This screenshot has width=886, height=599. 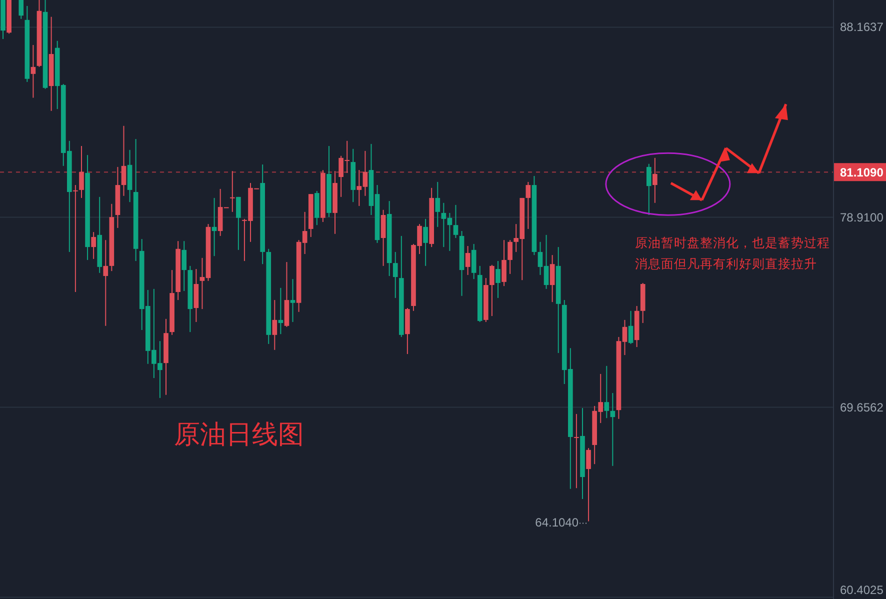 I want to click on annotation: 64.1040, so click(x=557, y=522).